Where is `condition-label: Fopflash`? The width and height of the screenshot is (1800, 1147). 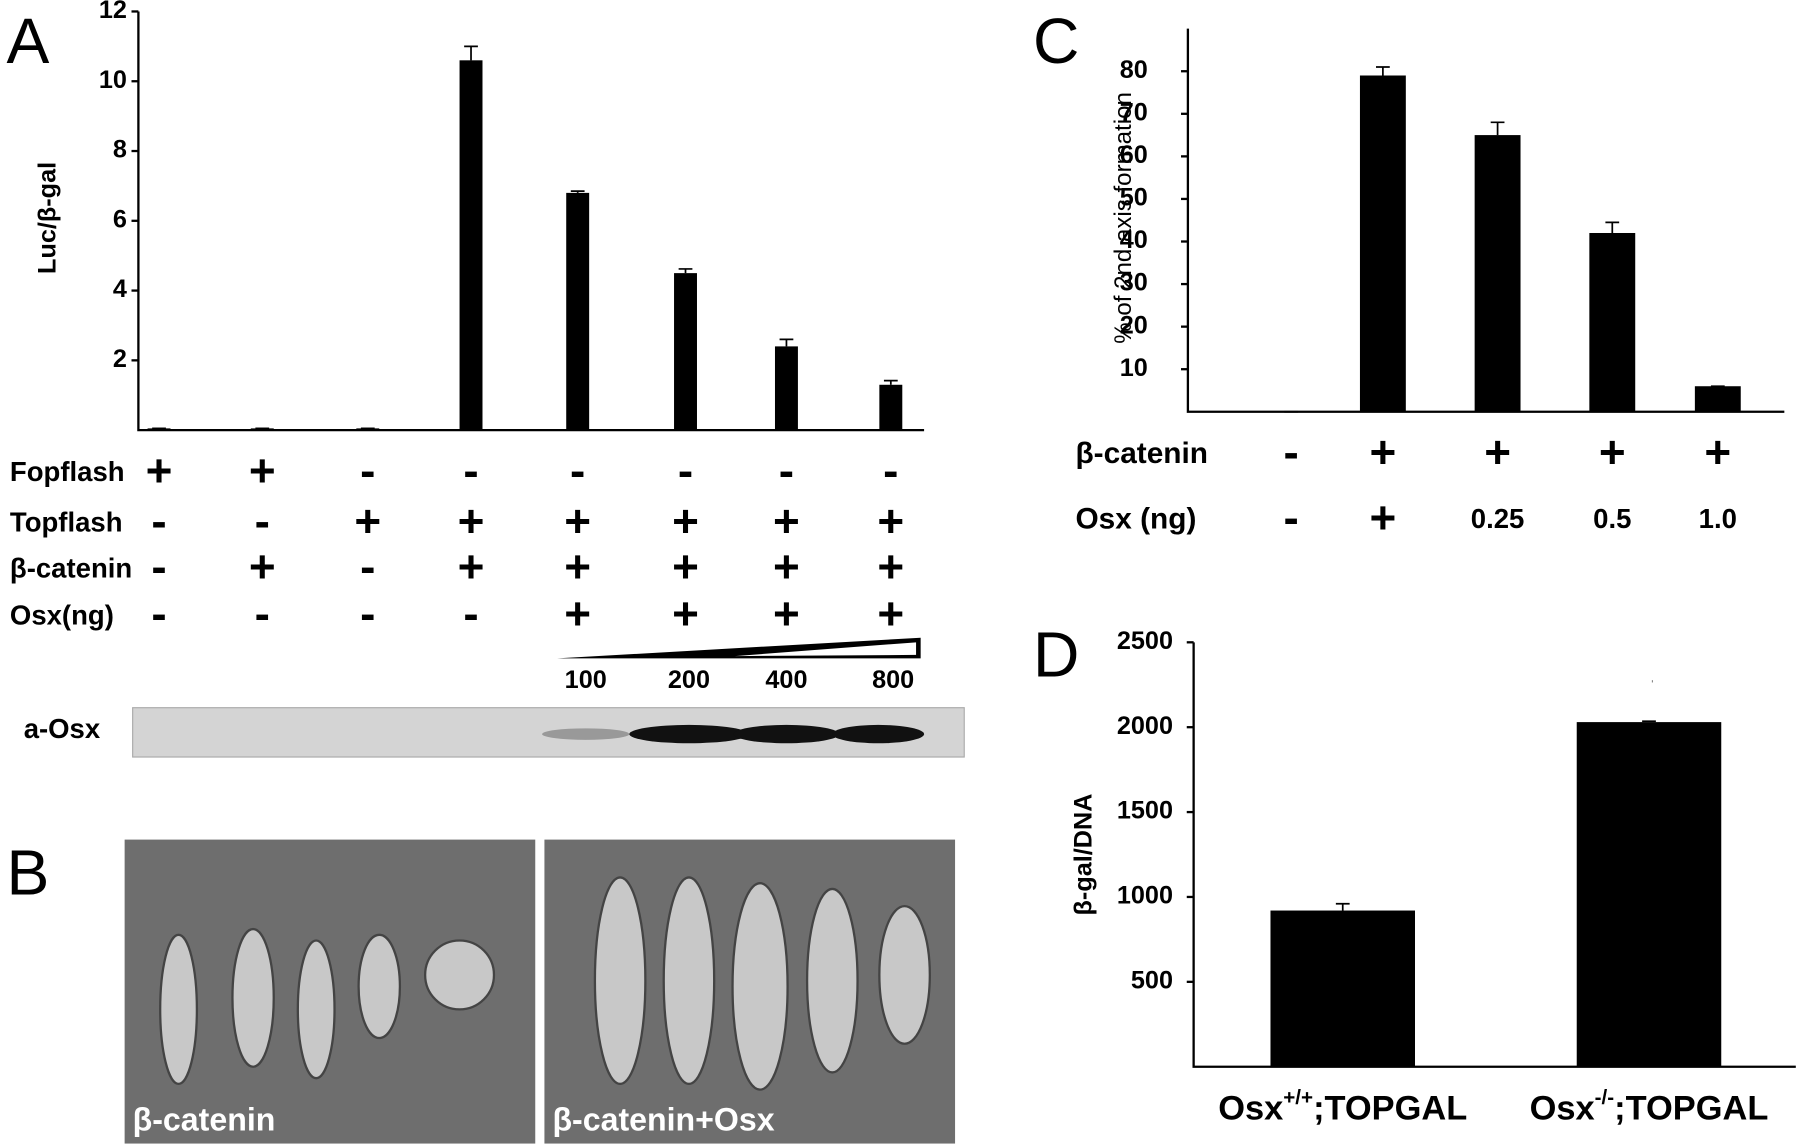
condition-label: Fopflash is located at coordinates (67, 471).